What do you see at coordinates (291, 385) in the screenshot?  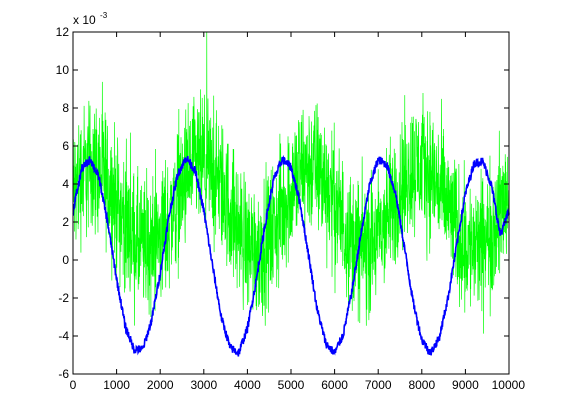 I see `x-tick-label: 5000` at bounding box center [291, 385].